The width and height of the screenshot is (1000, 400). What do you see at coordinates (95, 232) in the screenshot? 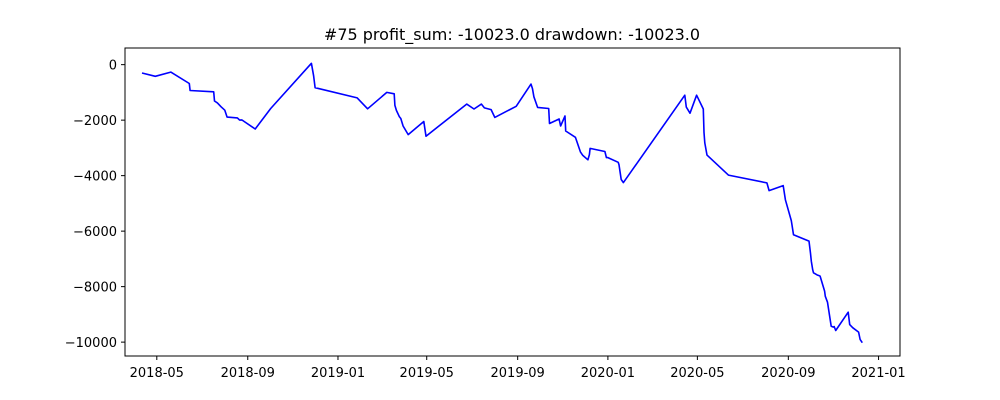
I see `y-tick-label: −6000` at bounding box center [95, 232].